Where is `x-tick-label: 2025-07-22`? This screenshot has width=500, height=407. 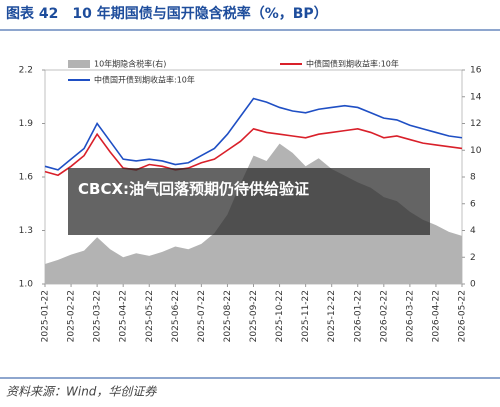 x-tick-label: 2025-07-22 is located at coordinates (202, 316).